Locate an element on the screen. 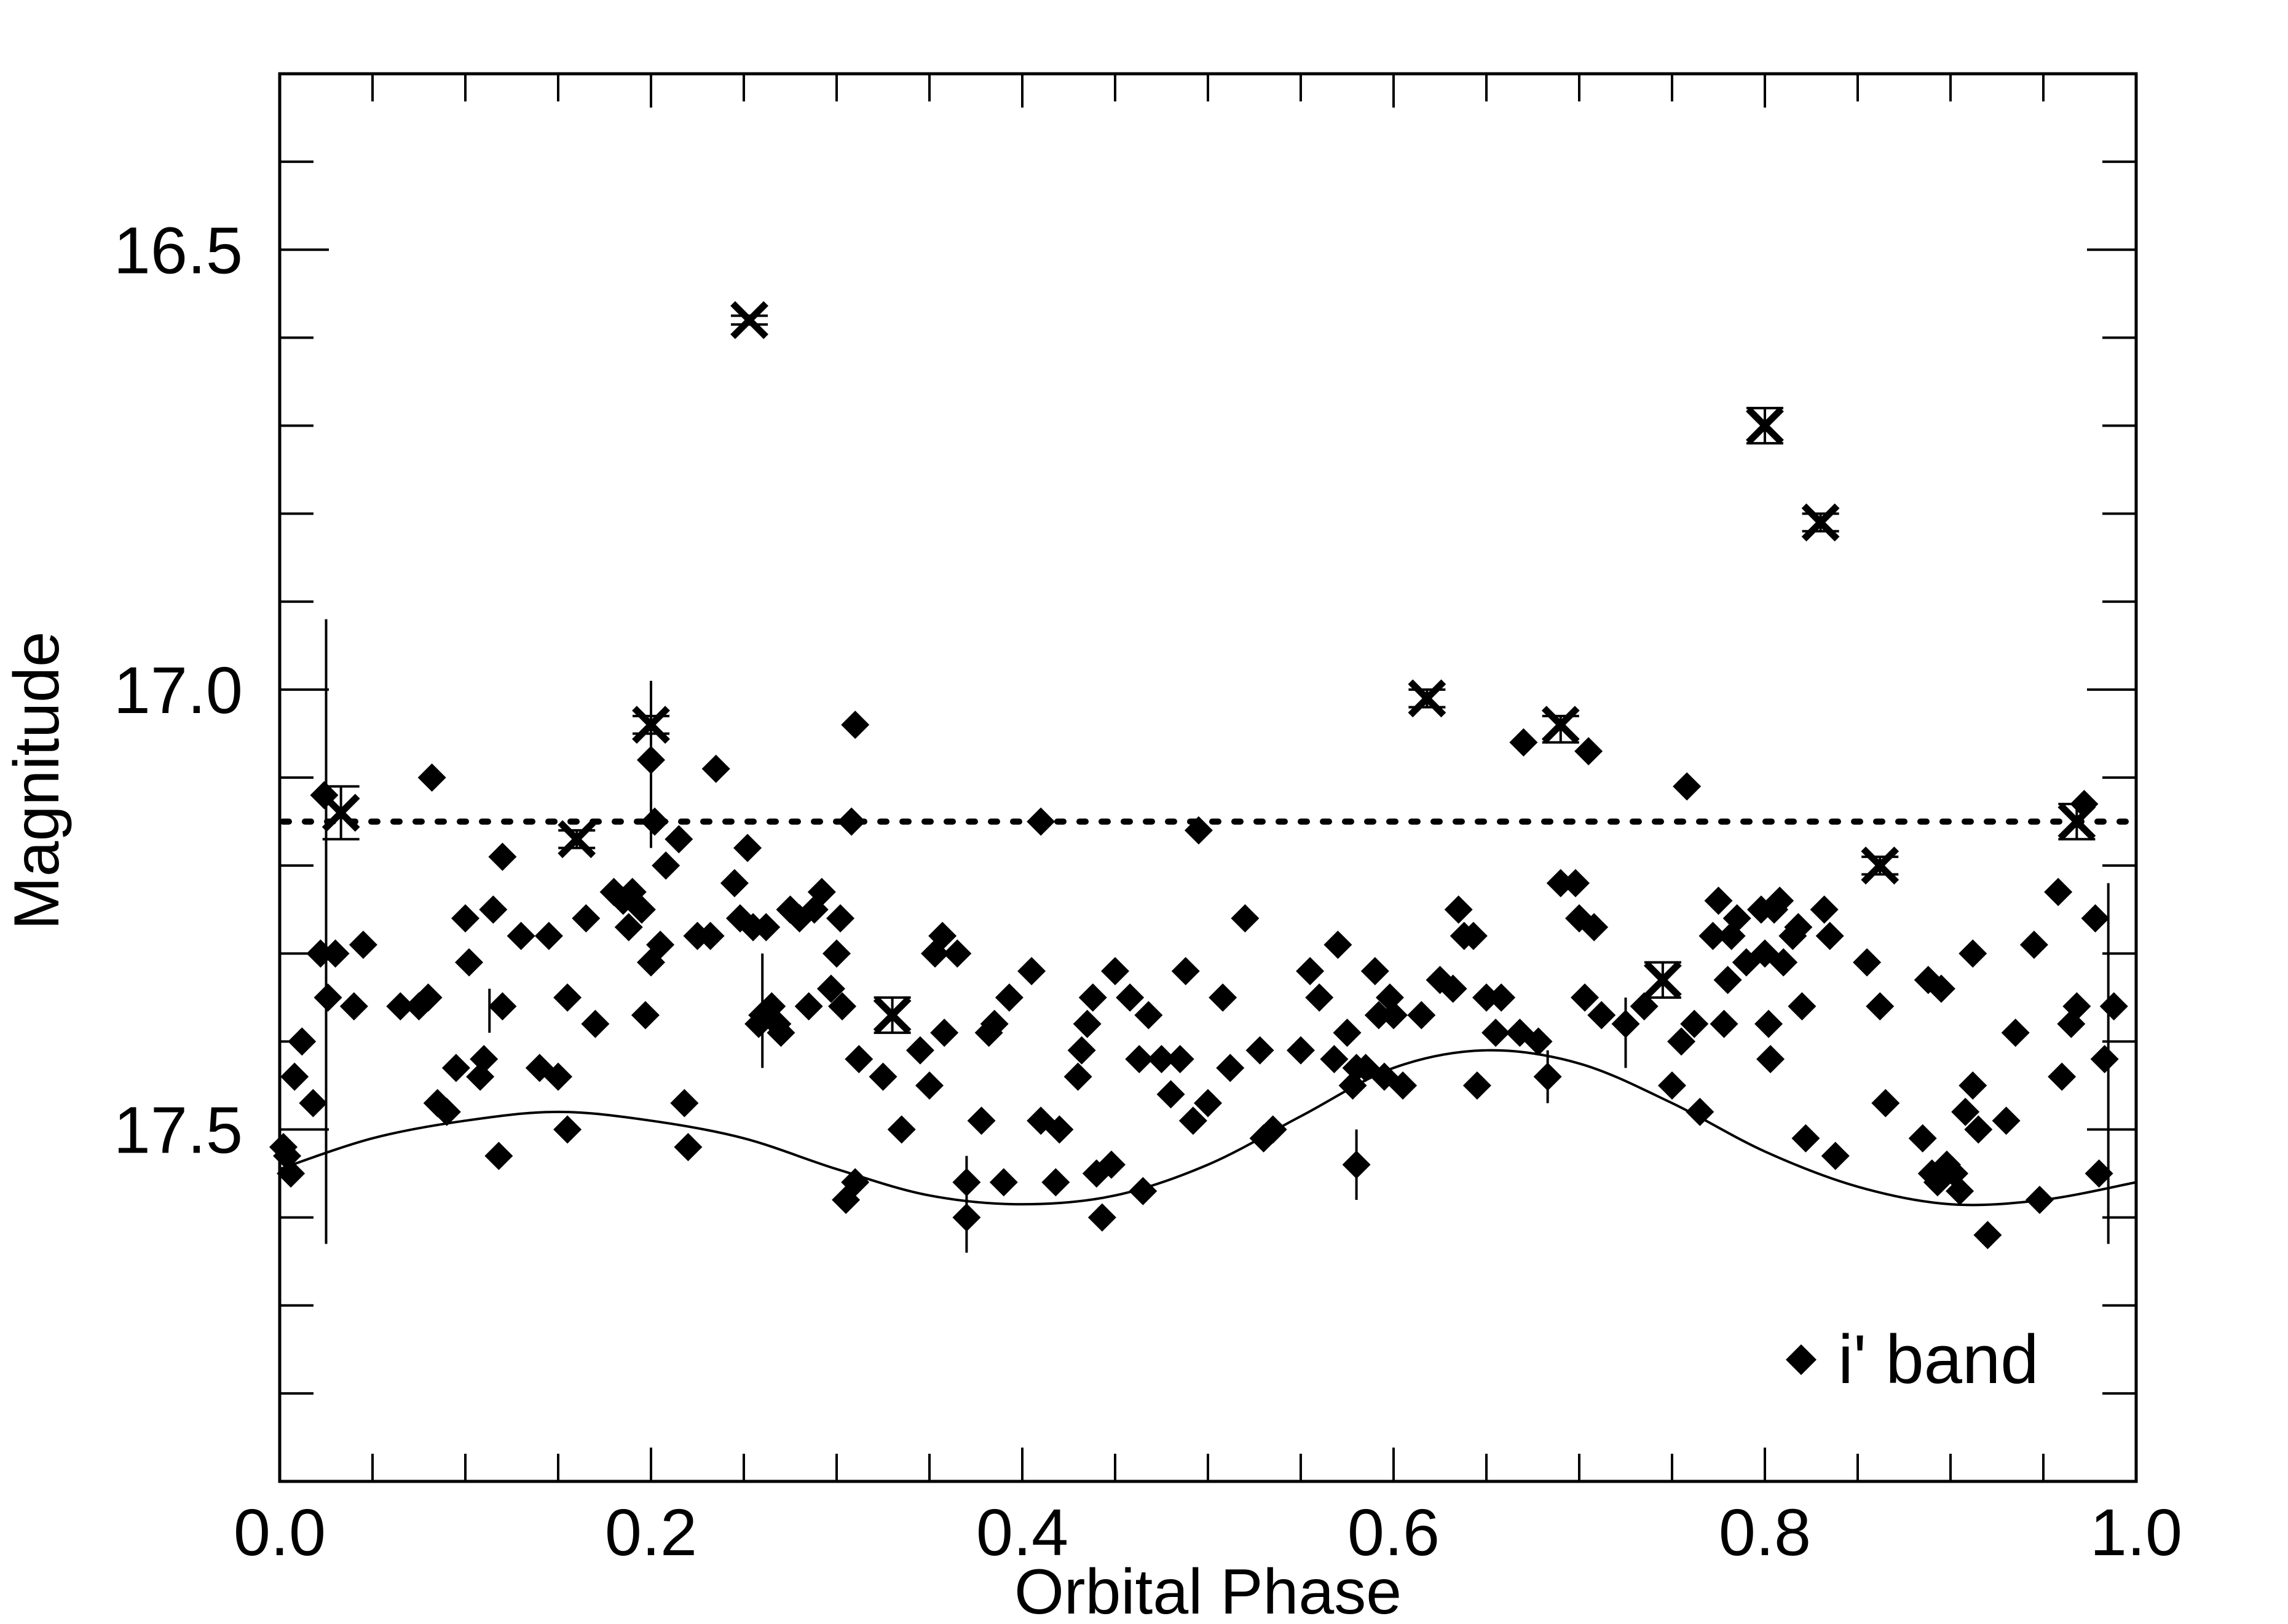 This screenshot has width=2288, height=1624. x-tick-label: 0.8 is located at coordinates (1765, 1532).